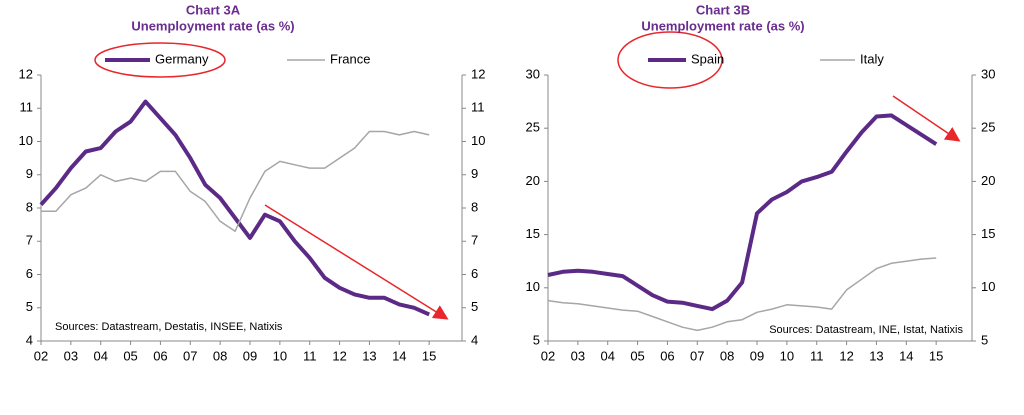 This screenshot has height=415, width=1024. Describe the element at coordinates (533, 233) in the screenshot. I see `y-tick-label: 15` at that location.